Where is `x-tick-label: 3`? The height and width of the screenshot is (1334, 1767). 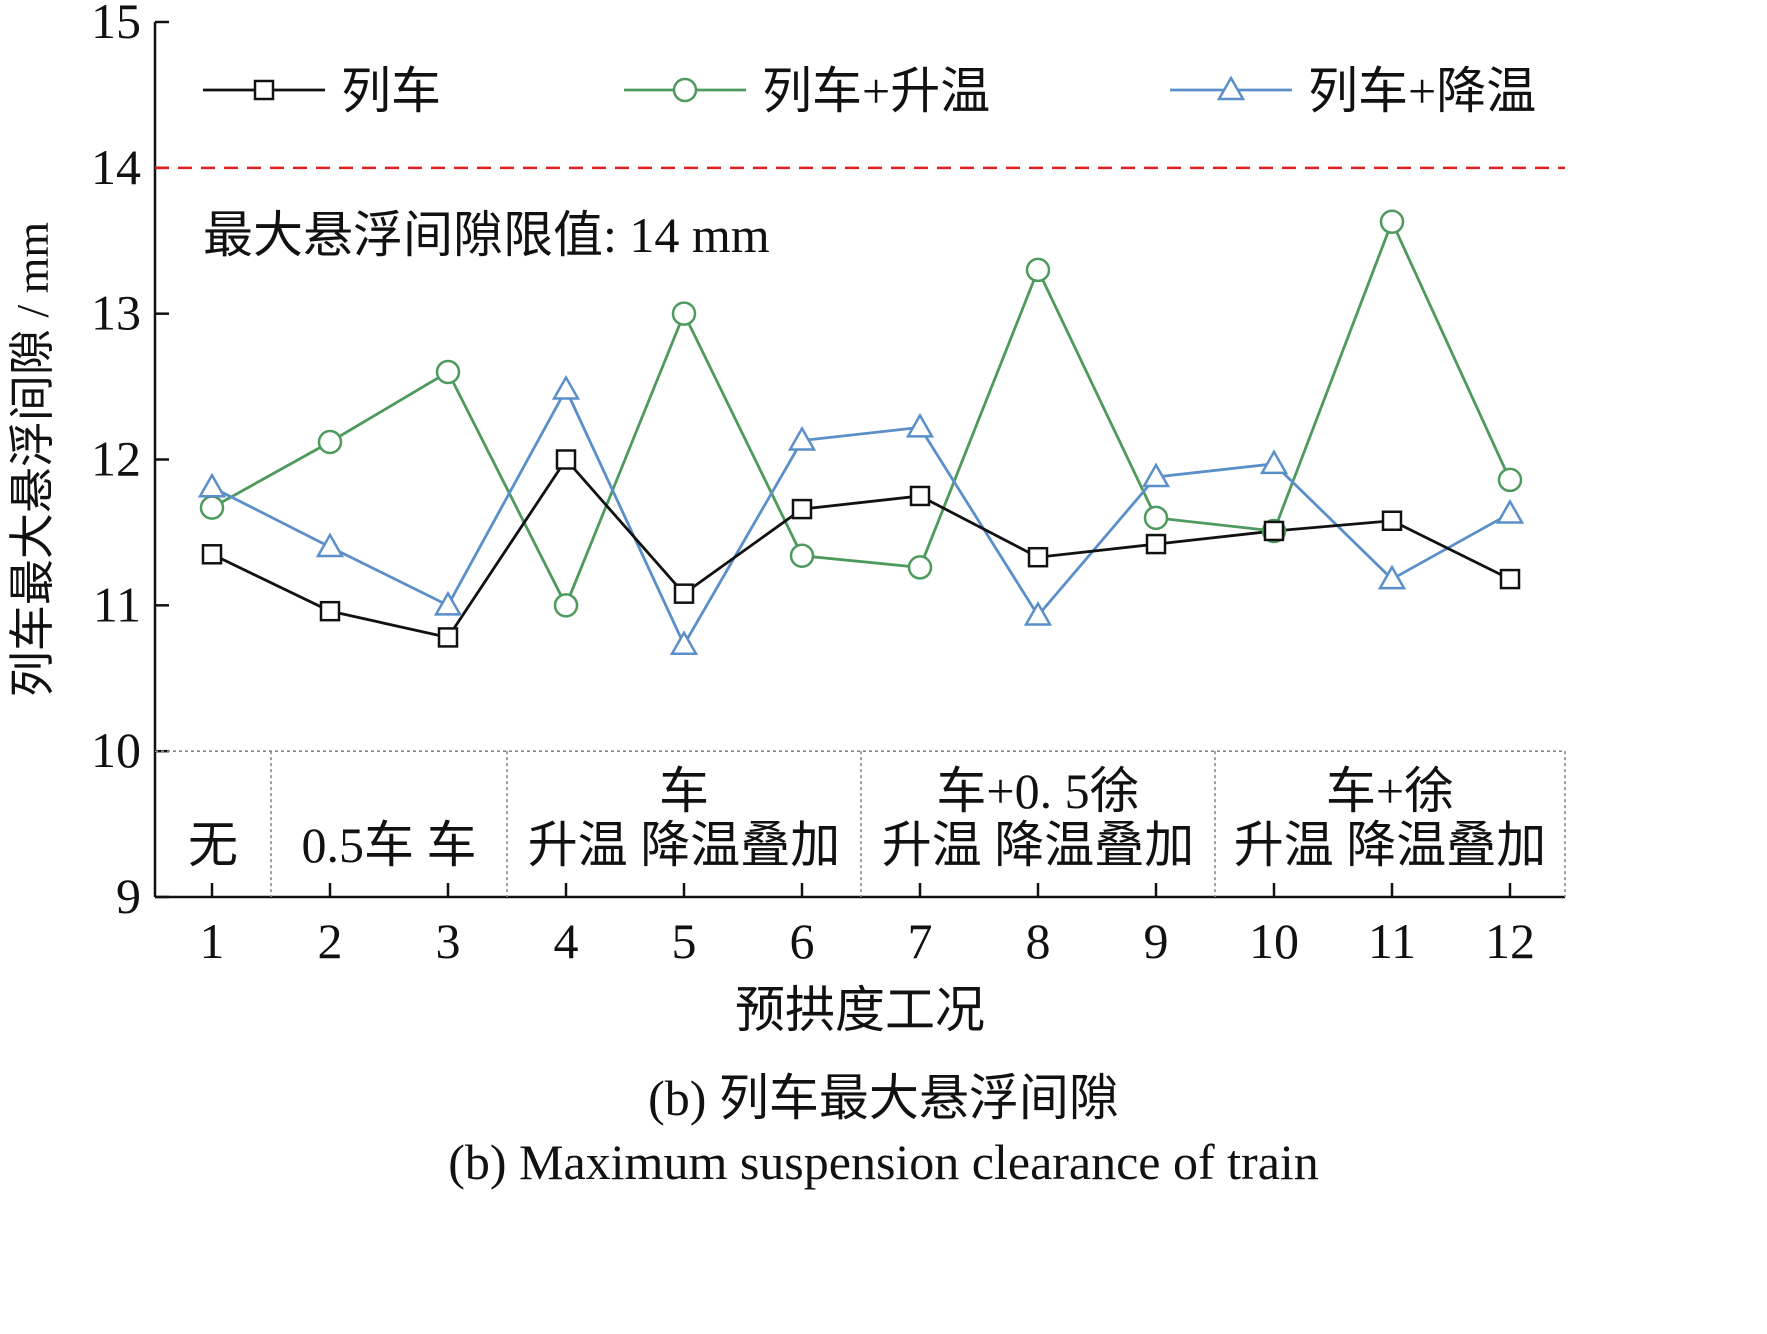 x-tick-label: 3 is located at coordinates (448, 941).